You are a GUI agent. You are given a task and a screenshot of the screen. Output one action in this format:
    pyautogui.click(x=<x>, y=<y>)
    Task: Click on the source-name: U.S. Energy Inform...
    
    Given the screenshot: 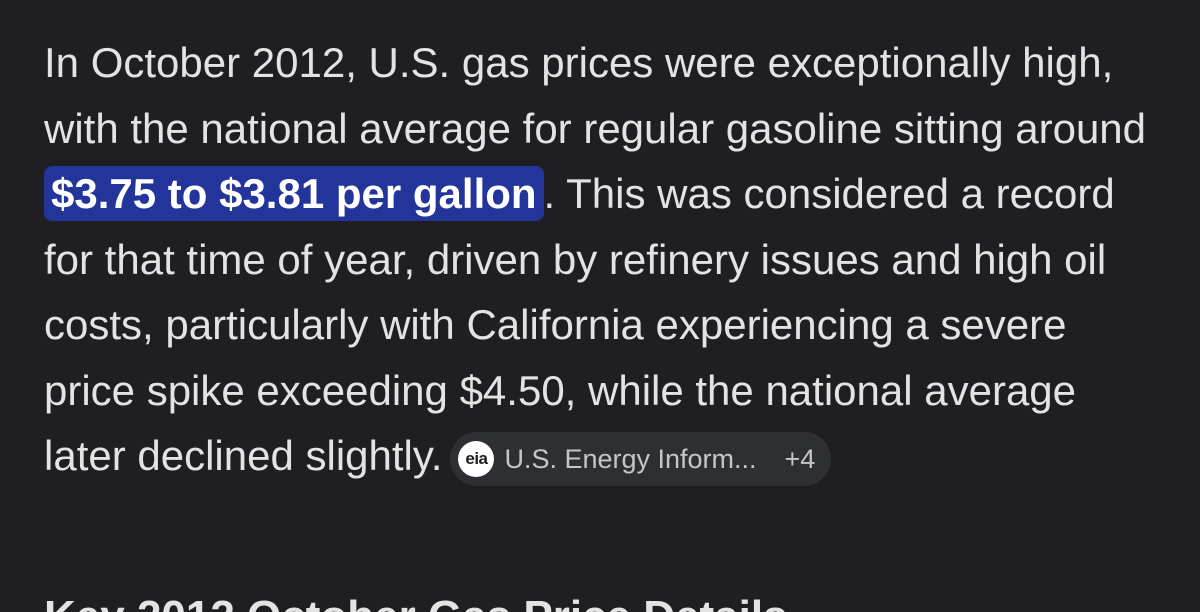 What is the action you would take?
    pyautogui.click(x=630, y=459)
    